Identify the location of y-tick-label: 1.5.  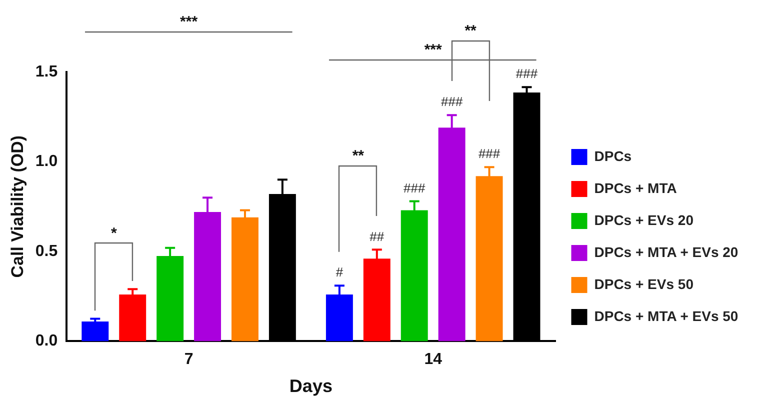
(46, 71).